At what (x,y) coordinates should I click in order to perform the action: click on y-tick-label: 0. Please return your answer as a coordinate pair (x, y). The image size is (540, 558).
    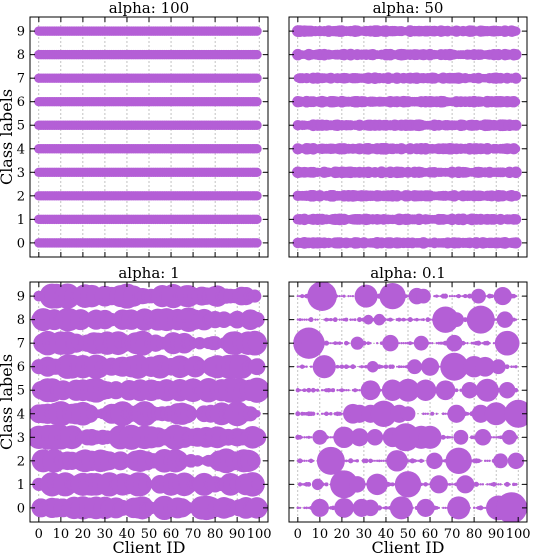
    Looking at the image, I should click on (21, 508).